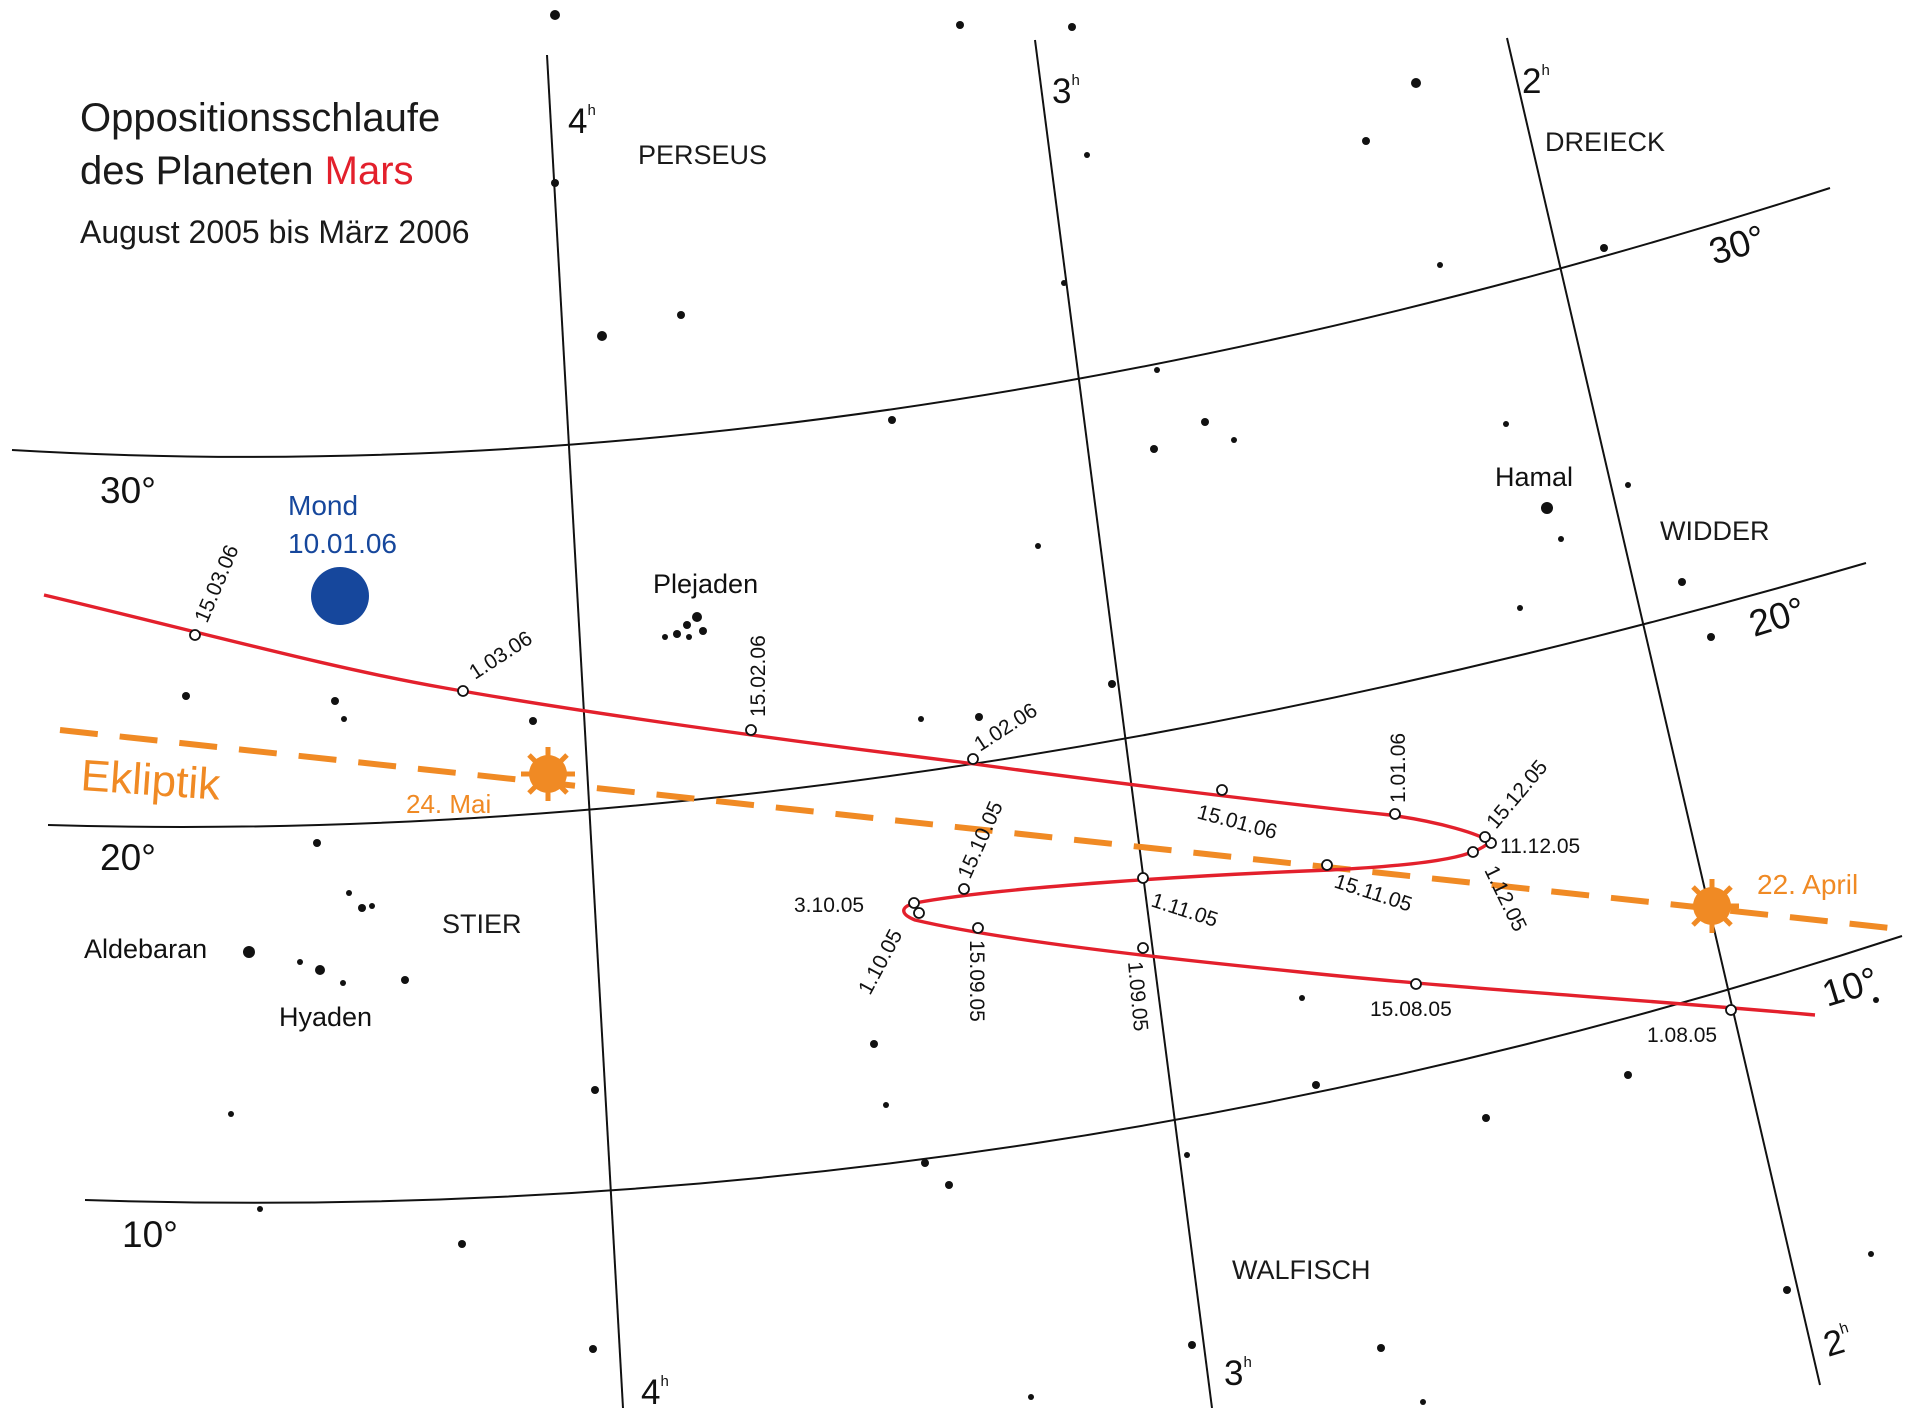 Image resolution: width=1906 pixels, height=1408 pixels. Describe the element at coordinates (1411, 1009) in the screenshot. I see `mars-date-label: 15.08.05` at that location.